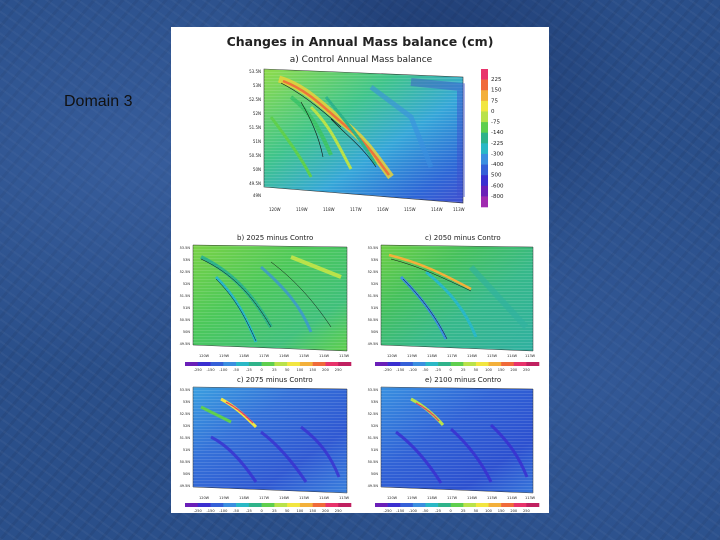 This screenshot has width=720, height=540. I want to click on colorbar-label: 100, so click(300, 370).